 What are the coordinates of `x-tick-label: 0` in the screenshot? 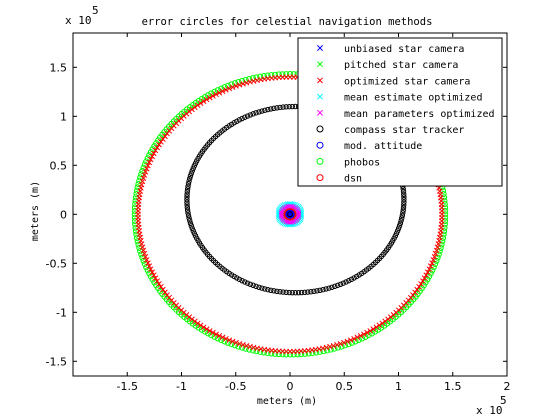 It's located at (290, 386).